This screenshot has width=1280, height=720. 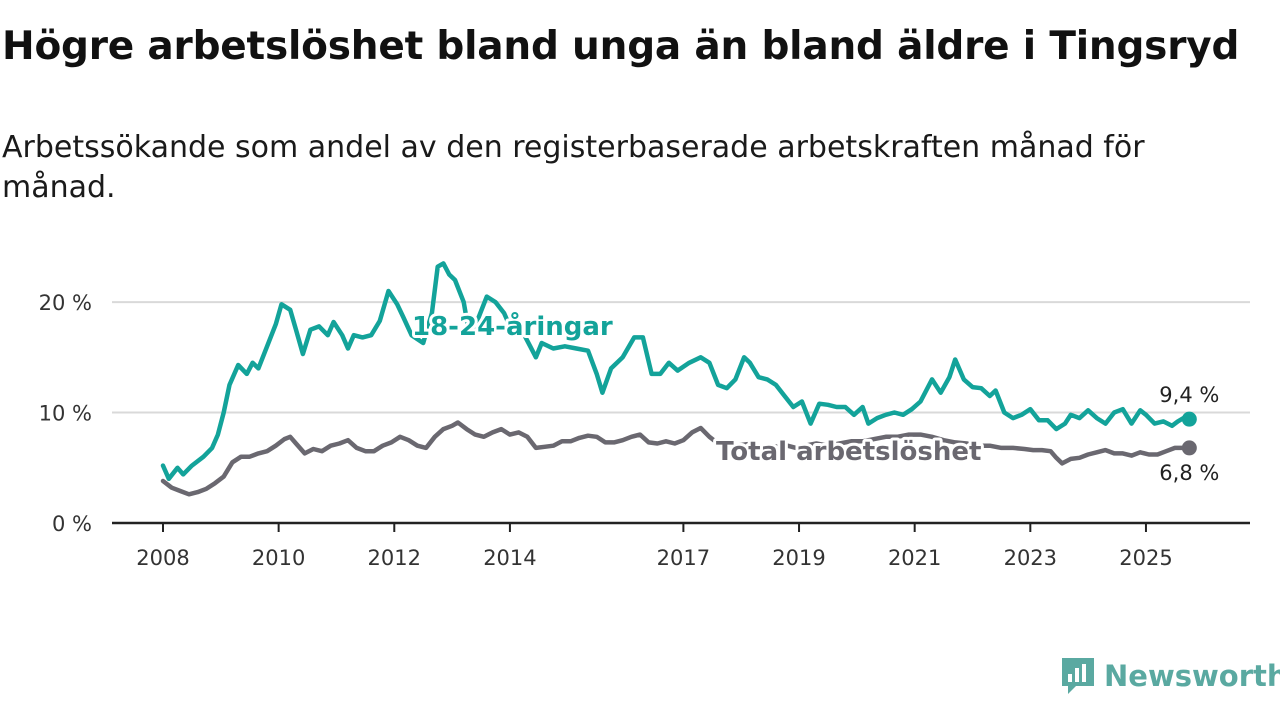 I want to click on series-label-18-24: 18-24-åringar, so click(x=512, y=326).